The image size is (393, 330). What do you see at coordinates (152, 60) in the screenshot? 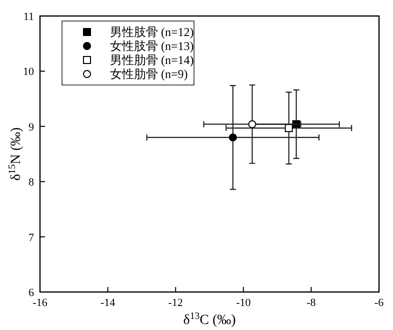
I see `legend-label: 男性肋骨 (n=14)` at bounding box center [152, 60].